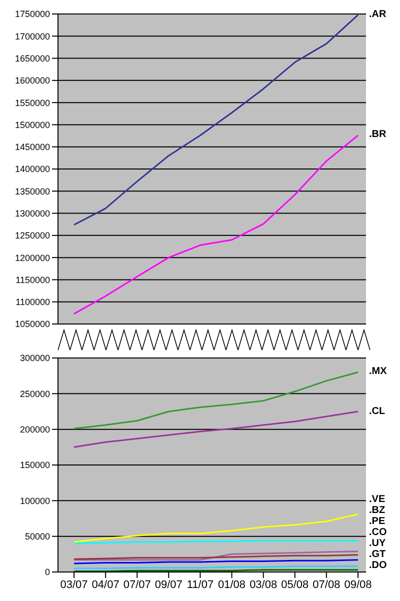 The height and width of the screenshot is (601, 400). What do you see at coordinates (377, 412) in the screenshot?
I see `series-label: .CL` at bounding box center [377, 412].